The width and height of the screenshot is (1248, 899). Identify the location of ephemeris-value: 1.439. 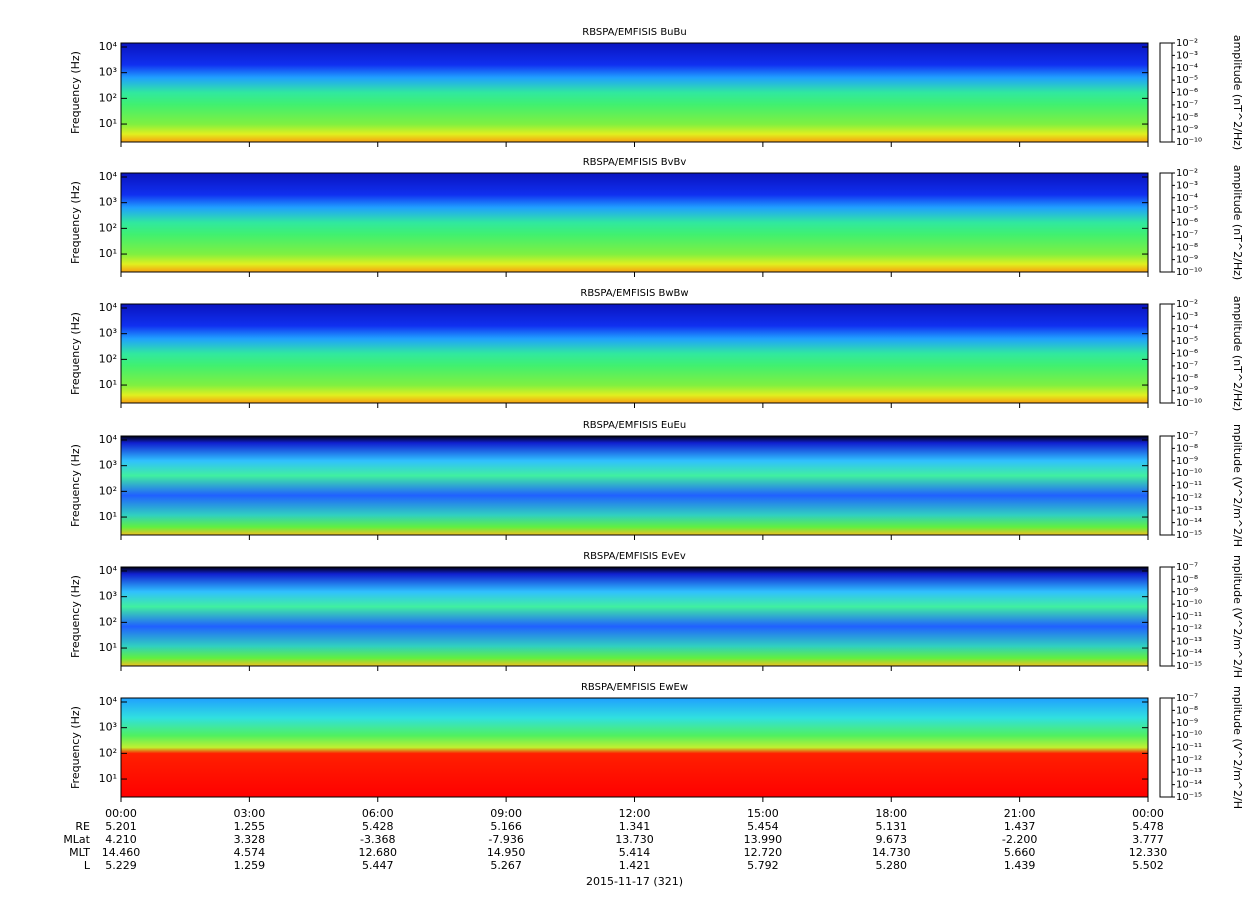
(1020, 865).